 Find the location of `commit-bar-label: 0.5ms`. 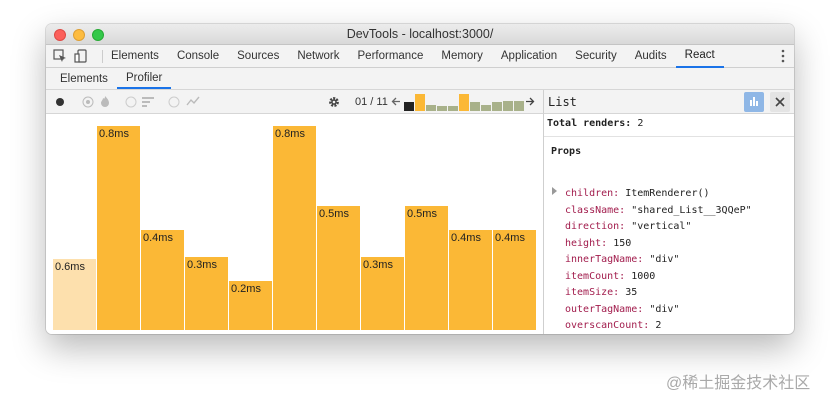

commit-bar-label: 0.5ms is located at coordinates (422, 214).